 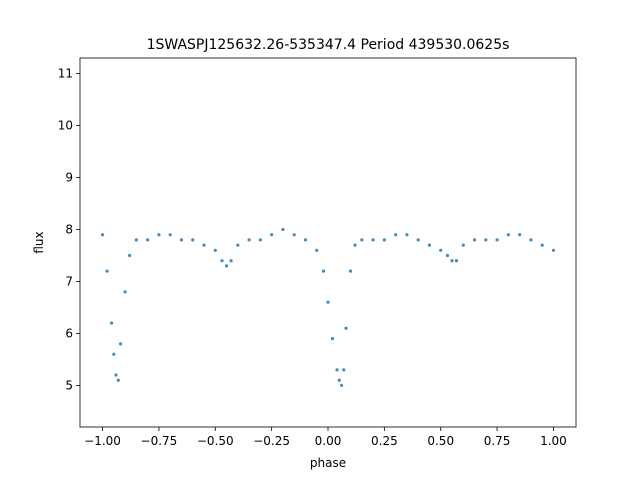 What do you see at coordinates (384, 441) in the screenshot?
I see `x-tick-label: 0.25` at bounding box center [384, 441].